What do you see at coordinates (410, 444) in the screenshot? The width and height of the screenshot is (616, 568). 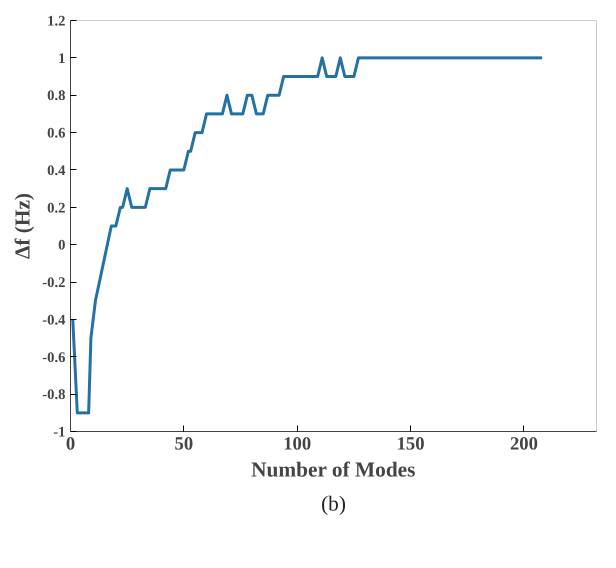 I see `x-tick-label: 150` at bounding box center [410, 444].